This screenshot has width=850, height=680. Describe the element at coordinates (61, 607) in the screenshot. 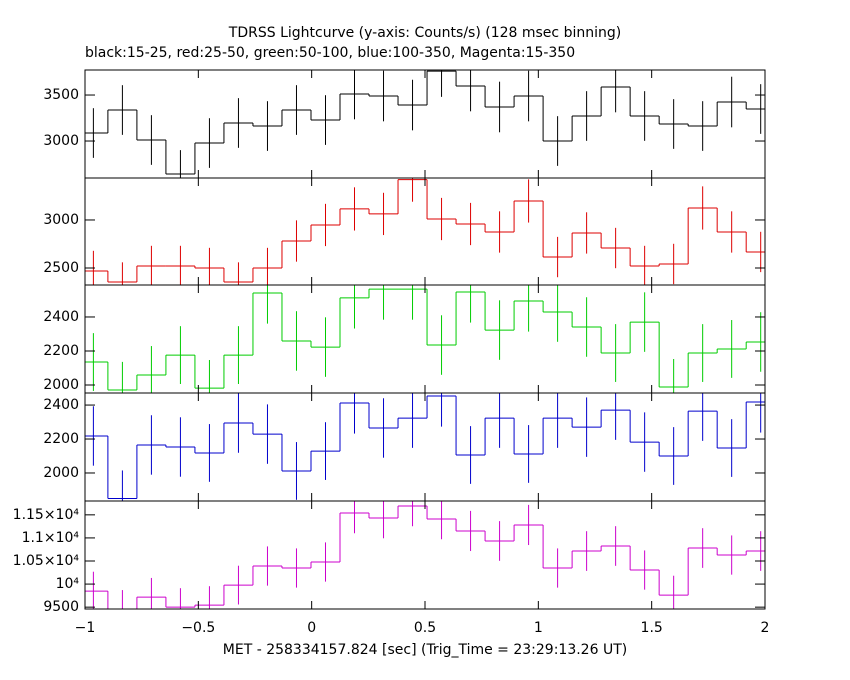

I see `y-tick-label: 9500` at that location.